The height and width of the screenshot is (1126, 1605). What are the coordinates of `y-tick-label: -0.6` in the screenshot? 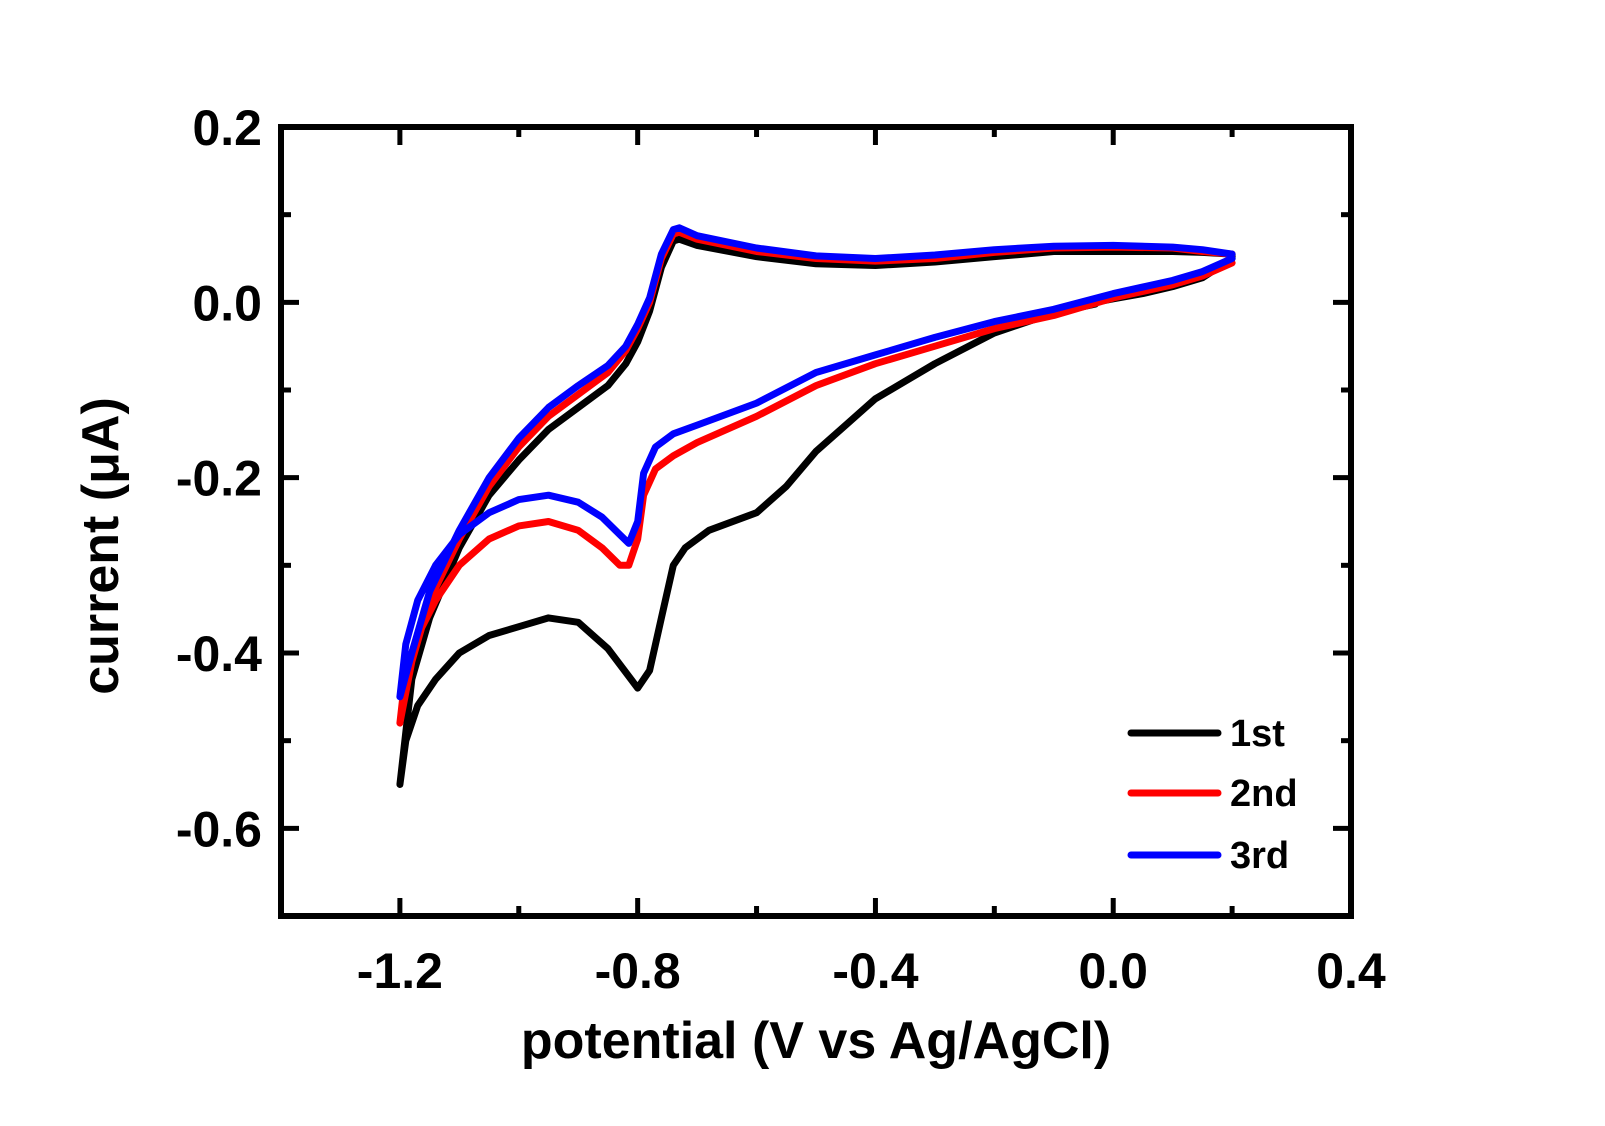 It's located at (219, 829).